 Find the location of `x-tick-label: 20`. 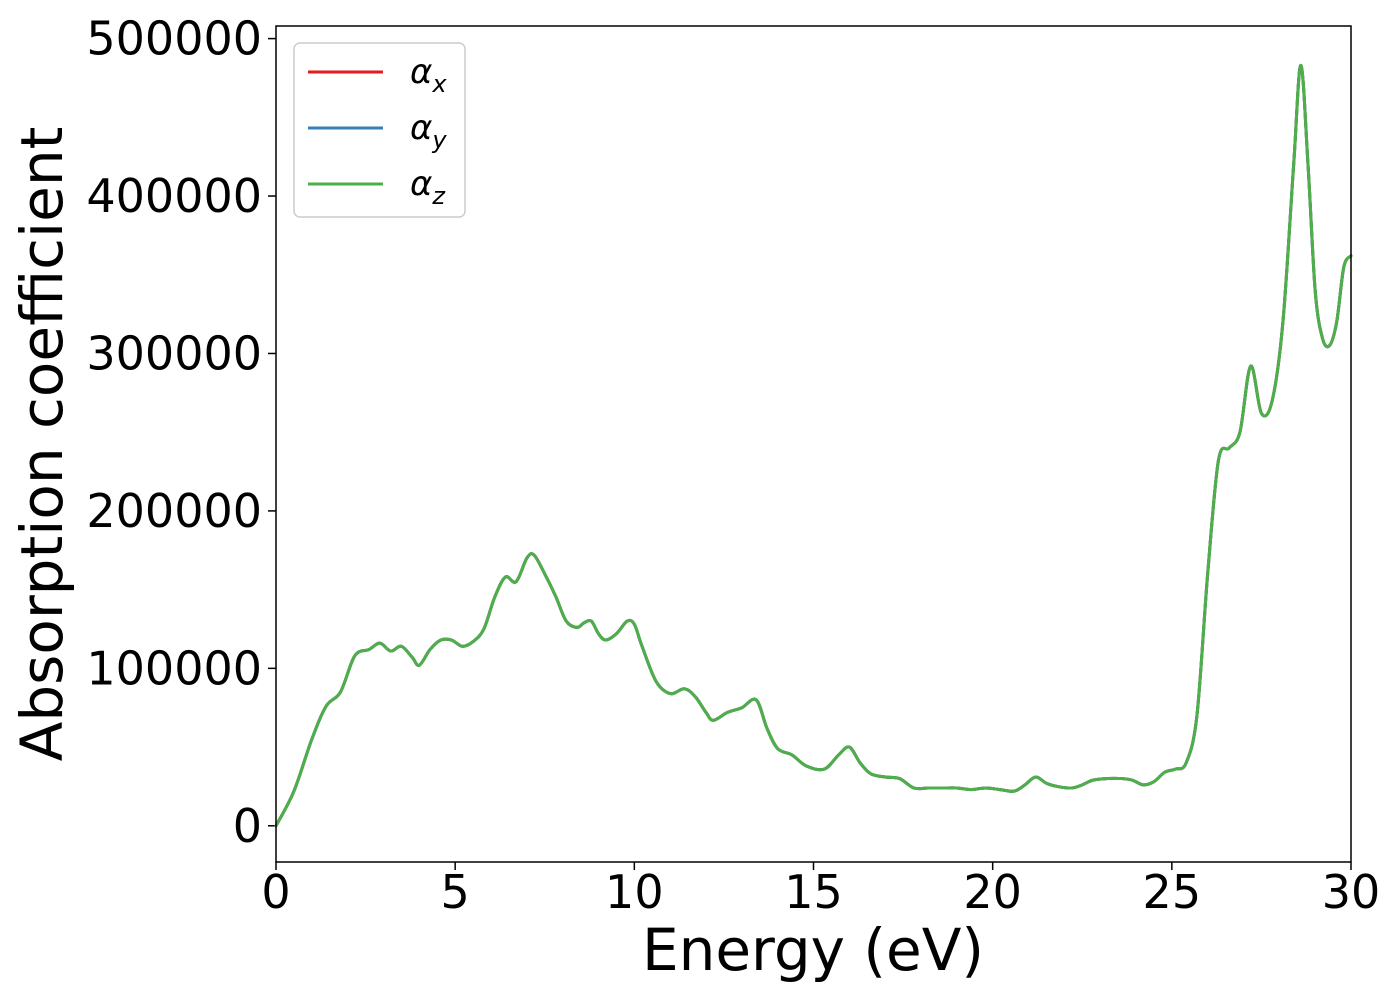

x-tick-label: 20 is located at coordinates (992, 892).